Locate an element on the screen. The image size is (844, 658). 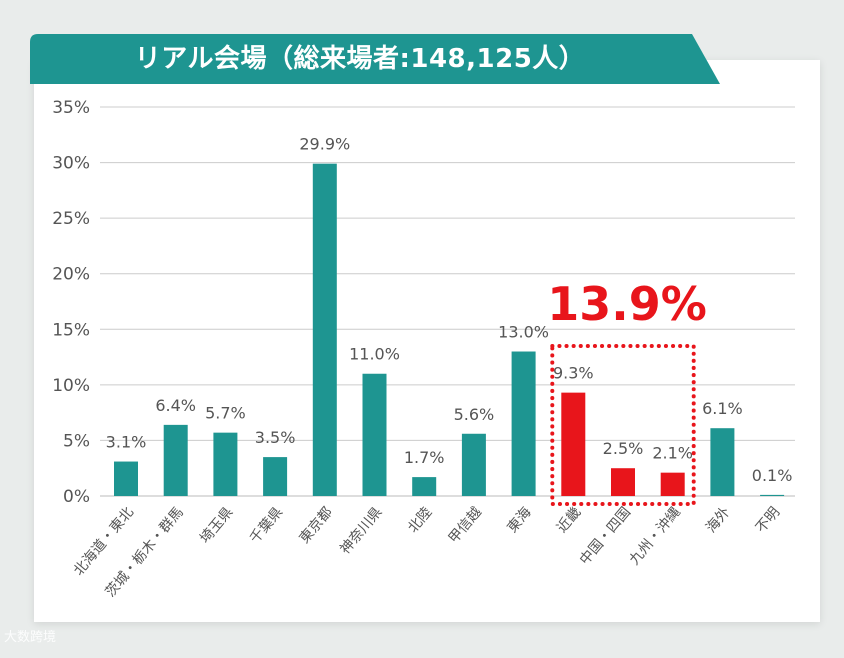
y-tick-label: 20% is located at coordinates (71, 275).